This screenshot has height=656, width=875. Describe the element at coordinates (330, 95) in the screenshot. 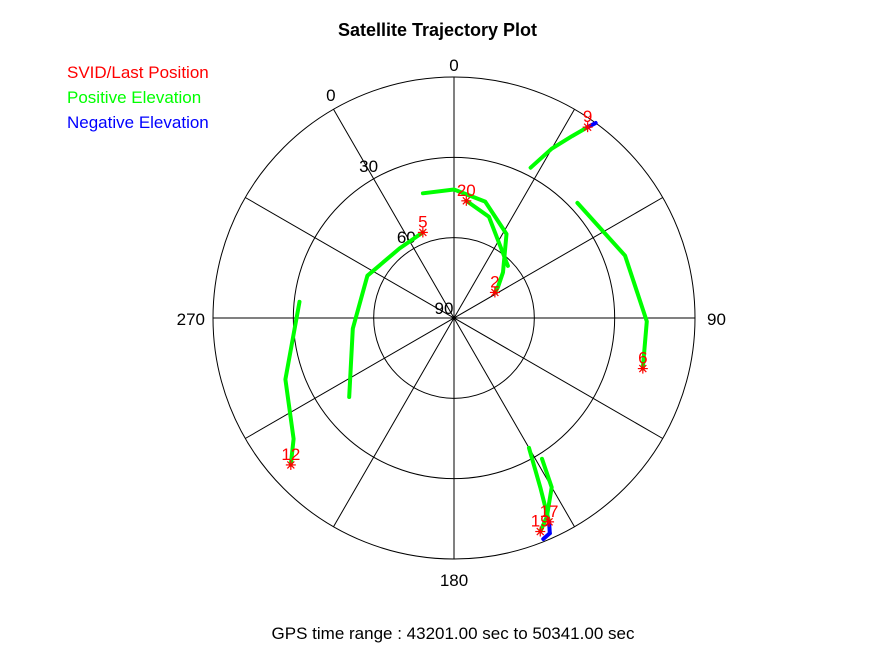

I see `elevation-label-0: 0` at that location.